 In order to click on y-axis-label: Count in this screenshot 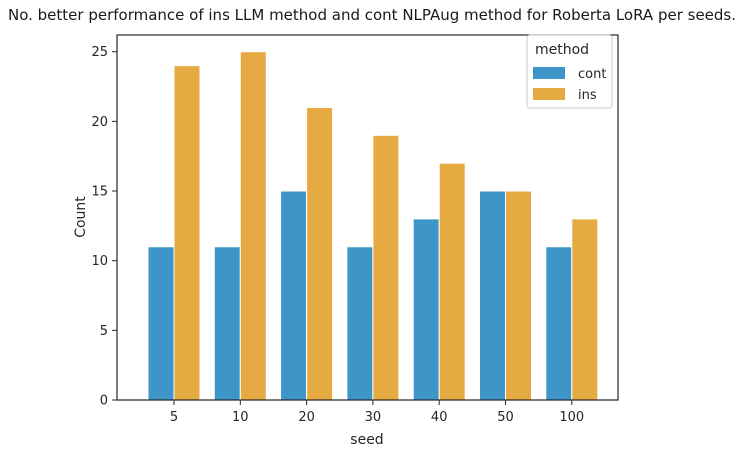, I will do `click(81, 217)`.